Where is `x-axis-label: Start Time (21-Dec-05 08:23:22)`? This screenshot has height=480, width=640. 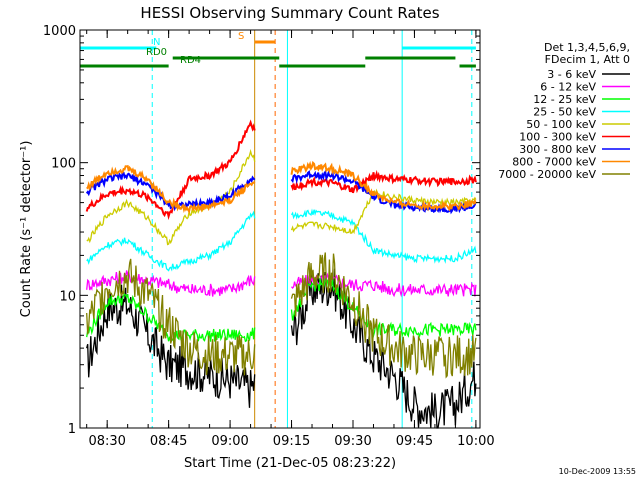
x-axis-label: Start Time (21-Dec-05 08:23:22) is located at coordinates (290, 463).